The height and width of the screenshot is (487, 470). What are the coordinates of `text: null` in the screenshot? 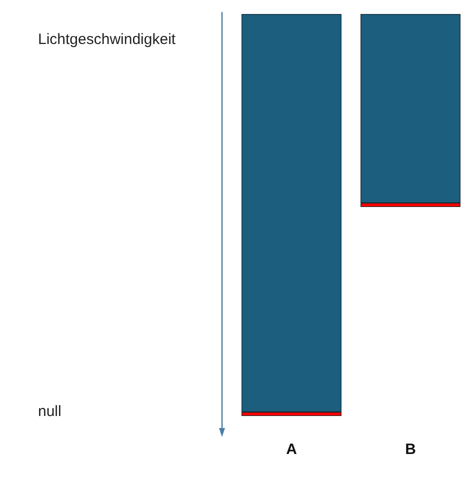 It's located at (50, 411).